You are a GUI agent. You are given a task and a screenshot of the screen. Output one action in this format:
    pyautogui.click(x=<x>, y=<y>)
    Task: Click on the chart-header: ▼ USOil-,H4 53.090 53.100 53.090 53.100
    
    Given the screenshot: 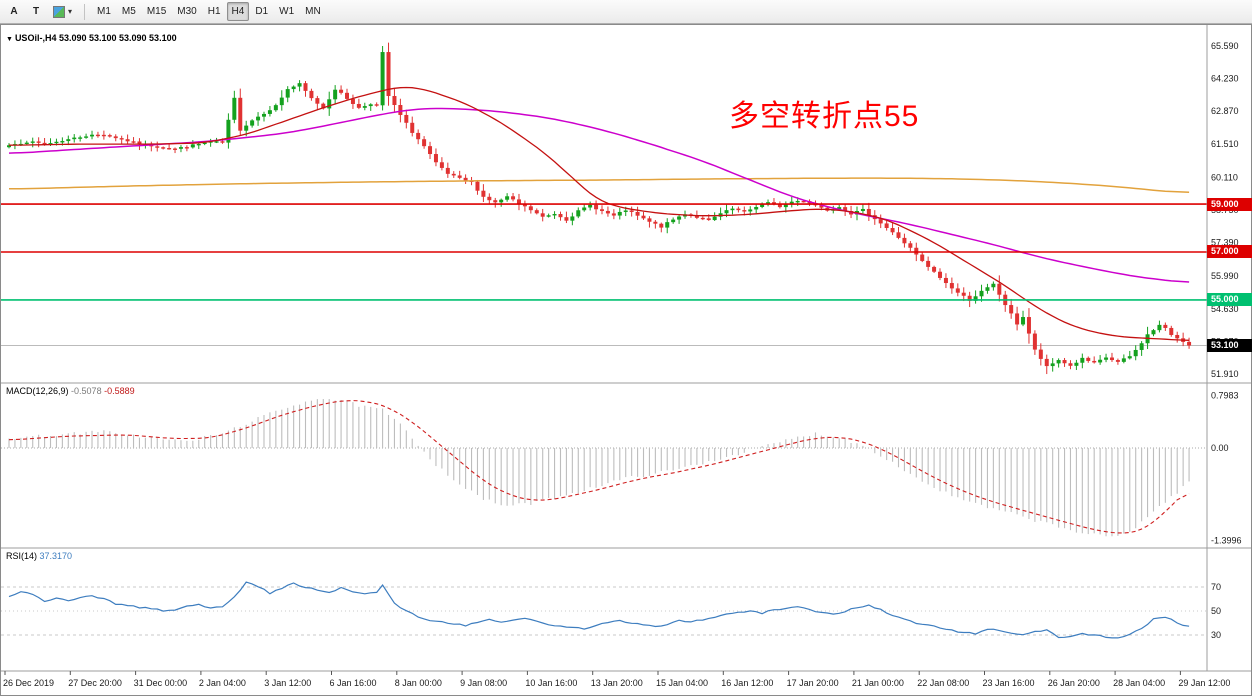 What is the action you would take?
    pyautogui.click(x=91, y=38)
    